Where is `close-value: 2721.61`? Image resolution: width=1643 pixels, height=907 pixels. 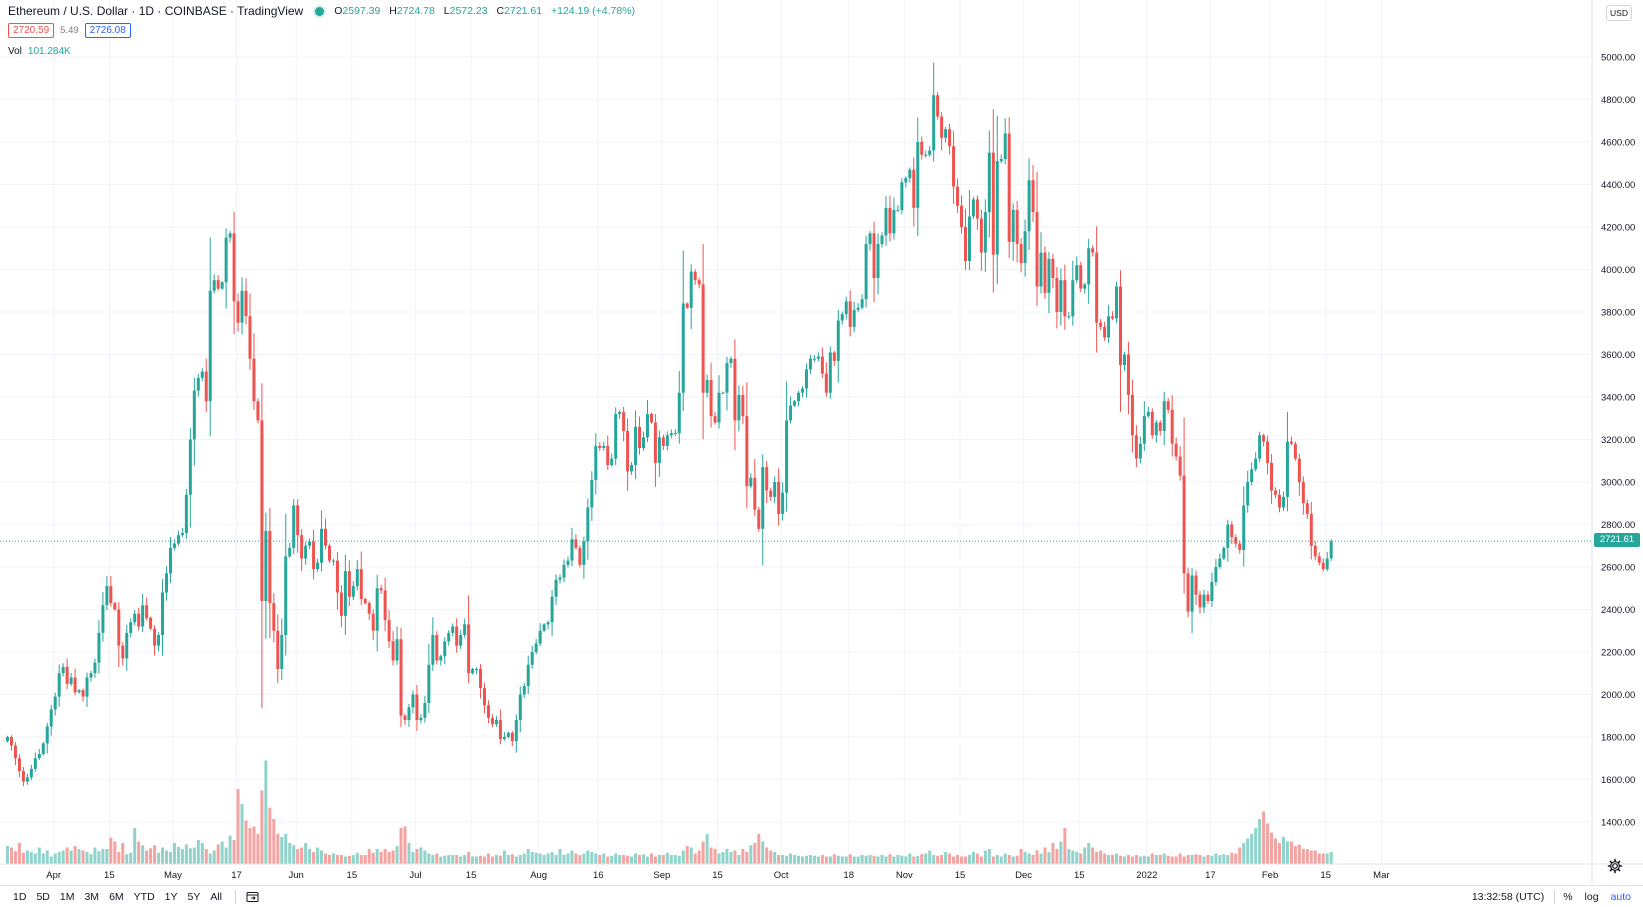
close-value: 2721.61 is located at coordinates (523, 11).